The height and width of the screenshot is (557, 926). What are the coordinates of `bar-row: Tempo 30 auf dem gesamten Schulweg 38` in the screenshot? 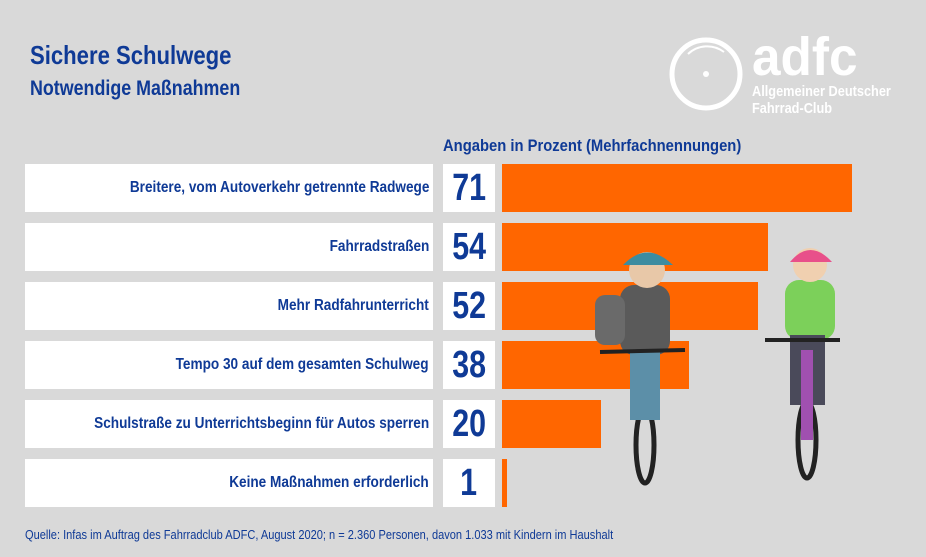 It's located at (463, 365).